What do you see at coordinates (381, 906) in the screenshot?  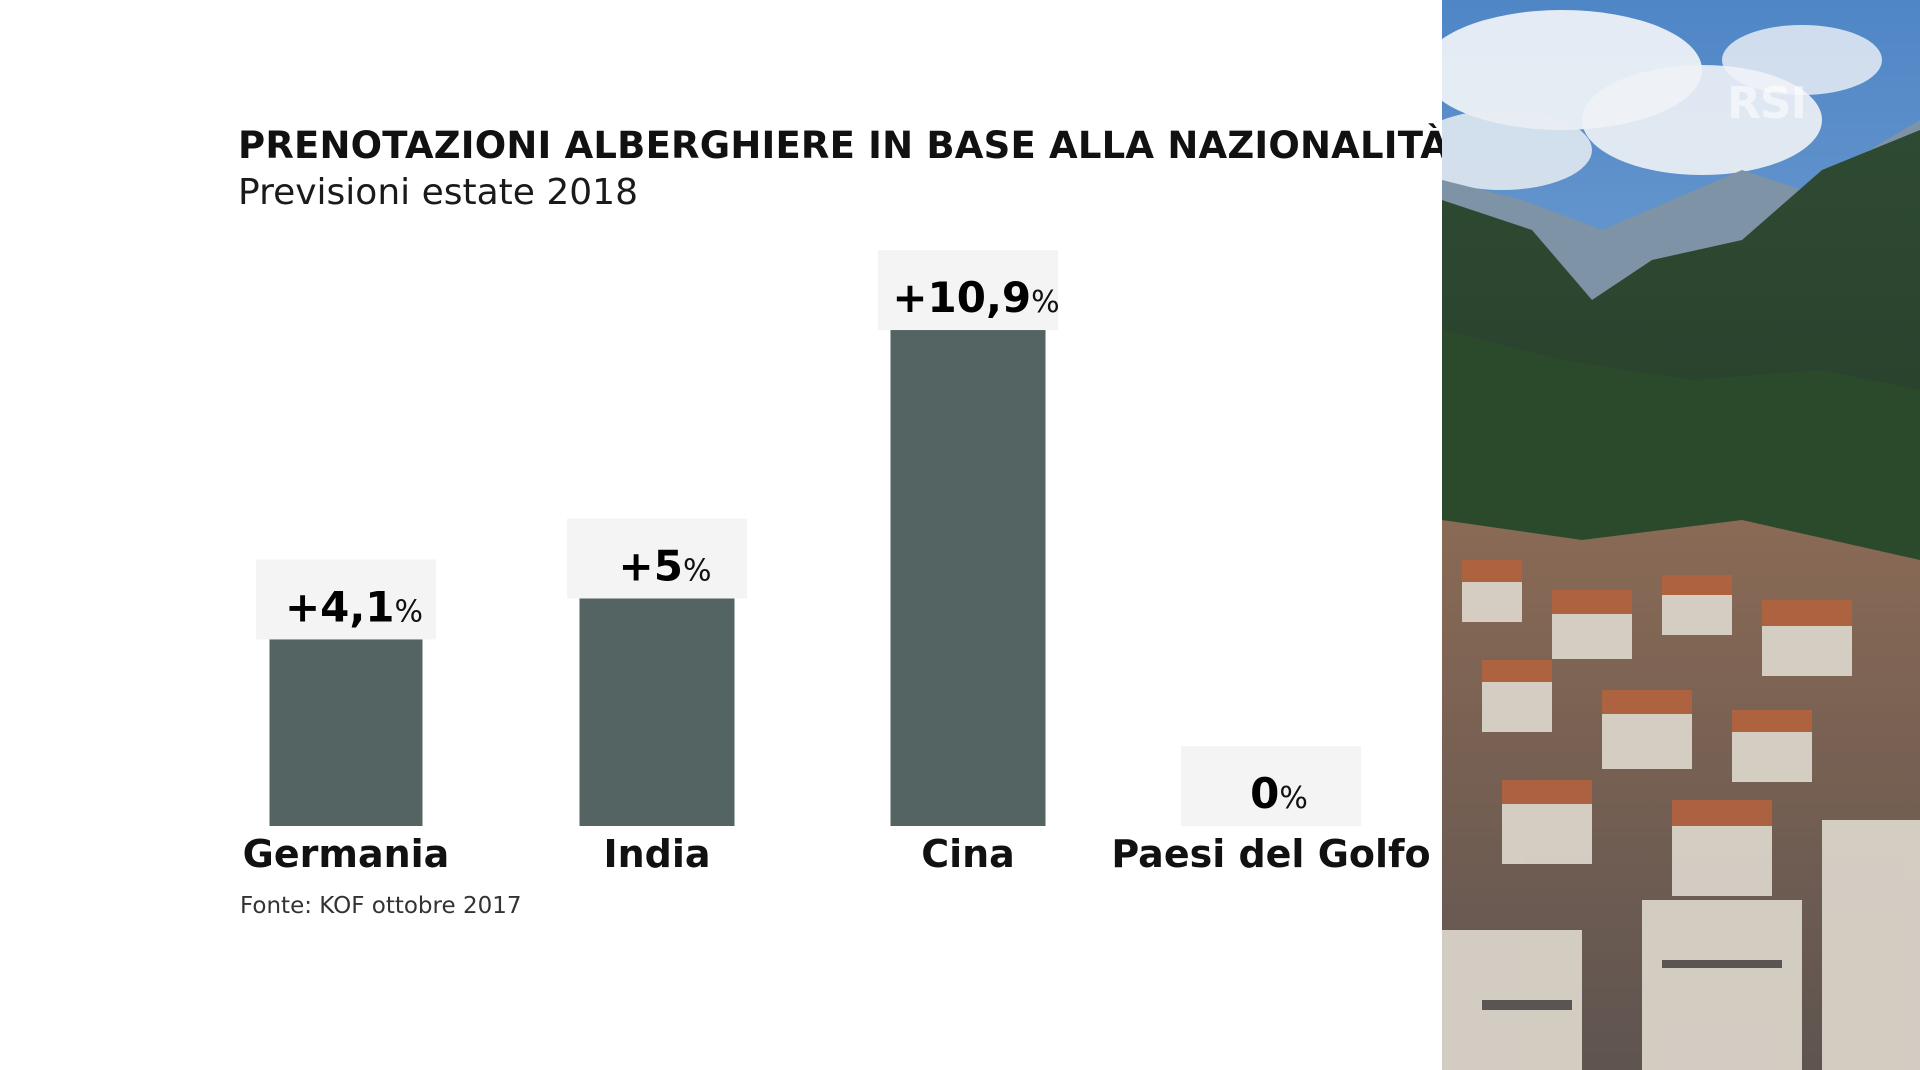 I see `chart-source: Fonte: KOF ottobre 2017` at bounding box center [381, 906].